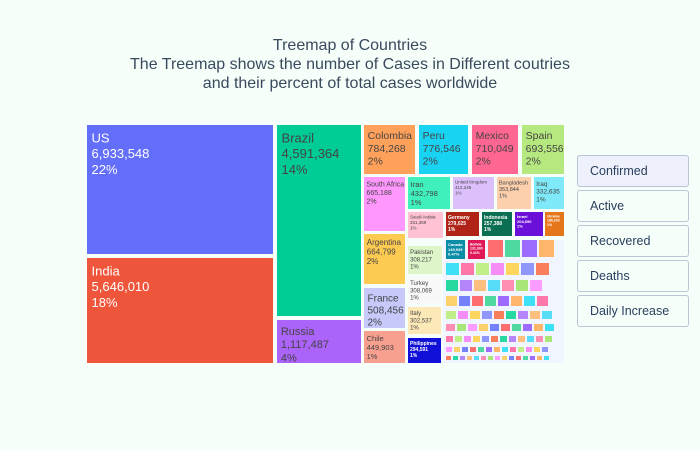 The height and width of the screenshot is (450, 700). What do you see at coordinates (633, 206) in the screenshot?
I see `active-button: Active` at bounding box center [633, 206].